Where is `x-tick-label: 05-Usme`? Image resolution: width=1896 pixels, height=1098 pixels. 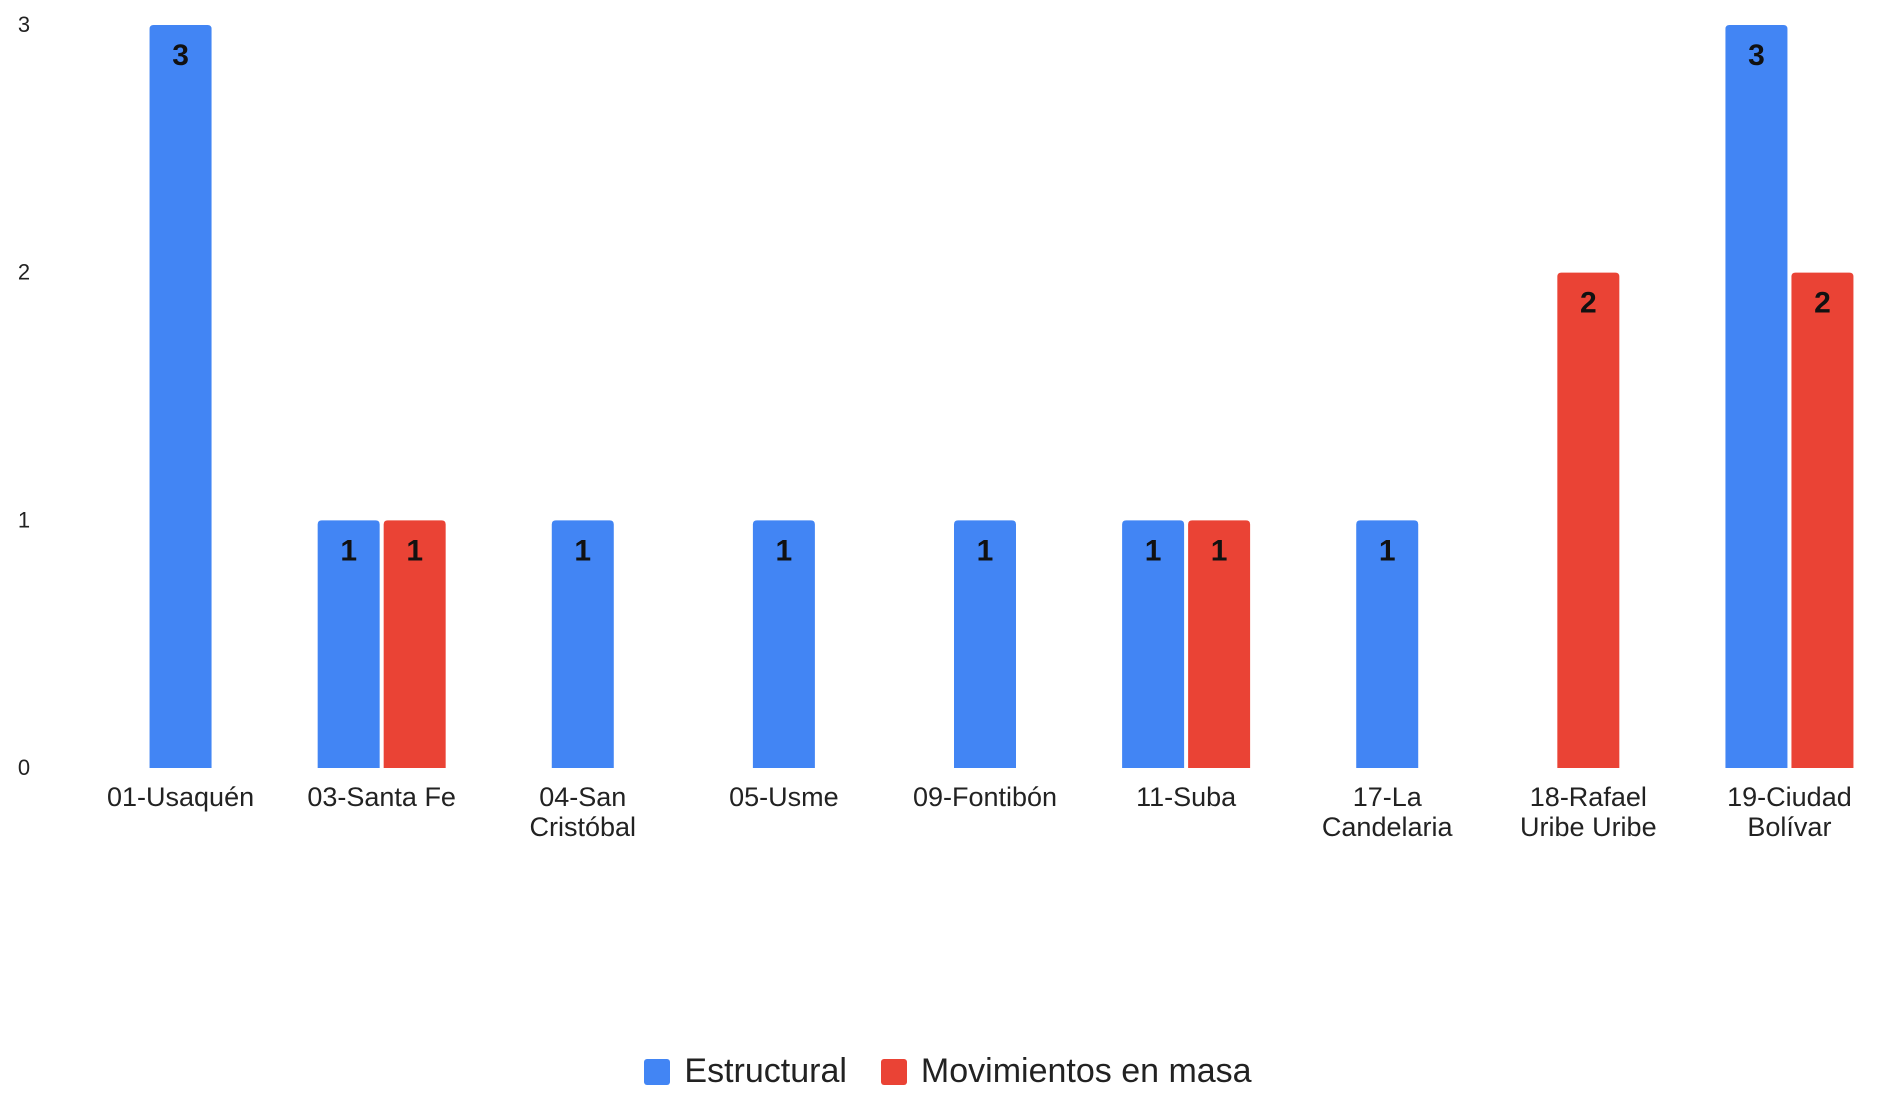
x-tick-label: 05-Usme is located at coordinates (784, 797).